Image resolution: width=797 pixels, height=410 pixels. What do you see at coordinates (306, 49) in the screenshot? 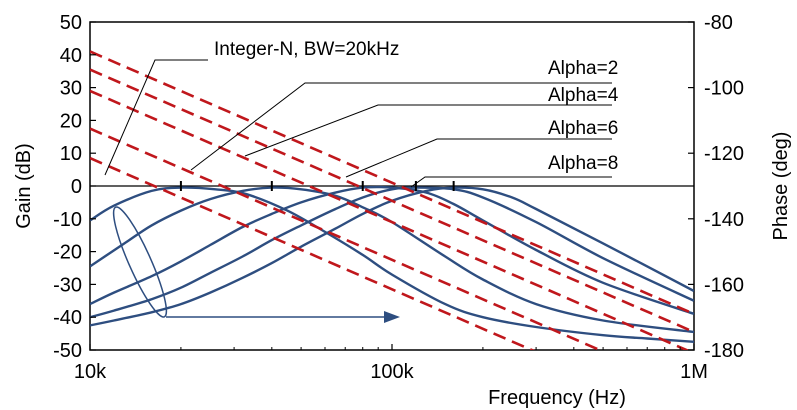
I see `annotation-label-1: Integer-N, BW=20kHz` at bounding box center [306, 49].